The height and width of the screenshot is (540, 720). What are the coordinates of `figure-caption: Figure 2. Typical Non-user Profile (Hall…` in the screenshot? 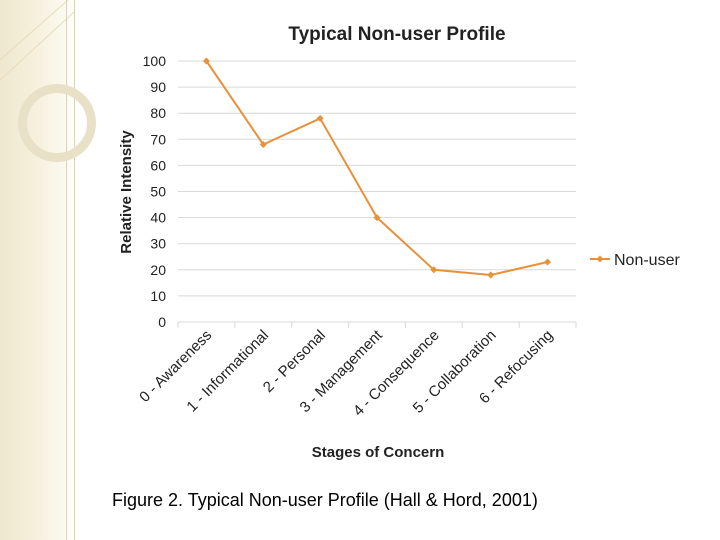 It's located at (325, 500).